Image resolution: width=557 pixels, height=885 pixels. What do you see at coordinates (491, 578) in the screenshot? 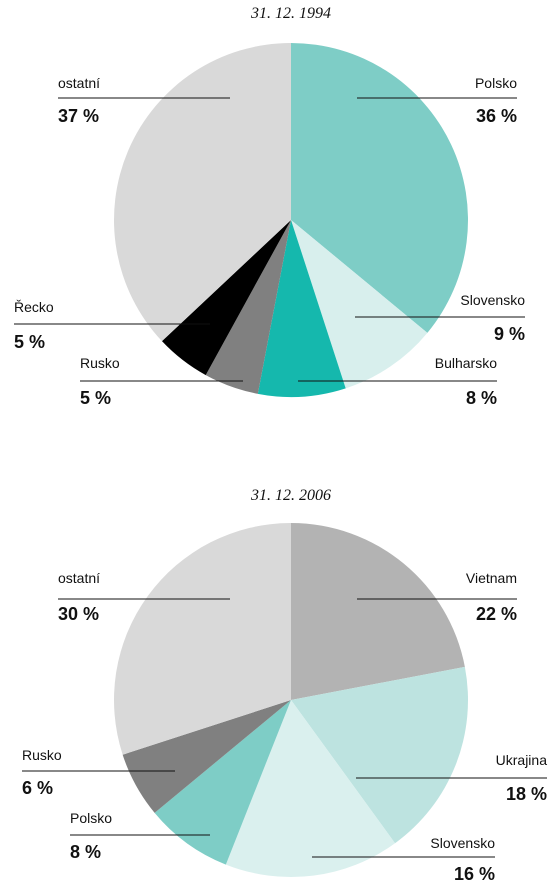
I see `slice-label: Vietnam` at bounding box center [491, 578].